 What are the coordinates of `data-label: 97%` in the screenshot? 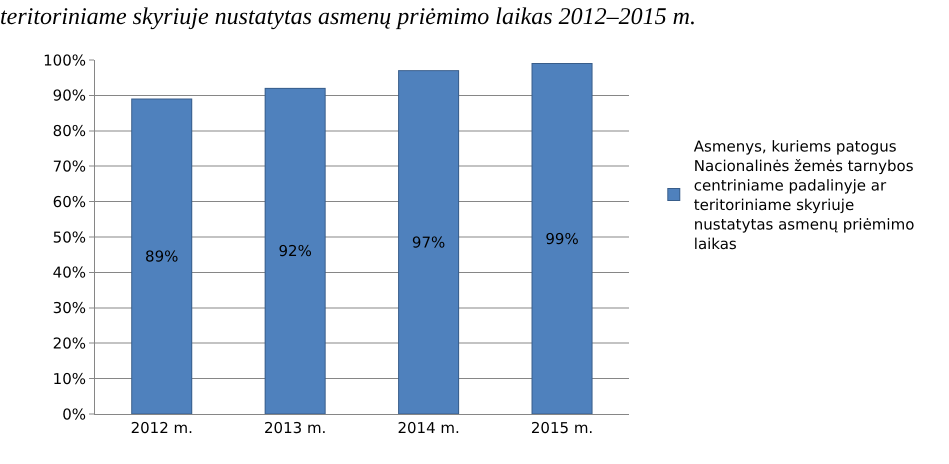 It's located at (429, 242).